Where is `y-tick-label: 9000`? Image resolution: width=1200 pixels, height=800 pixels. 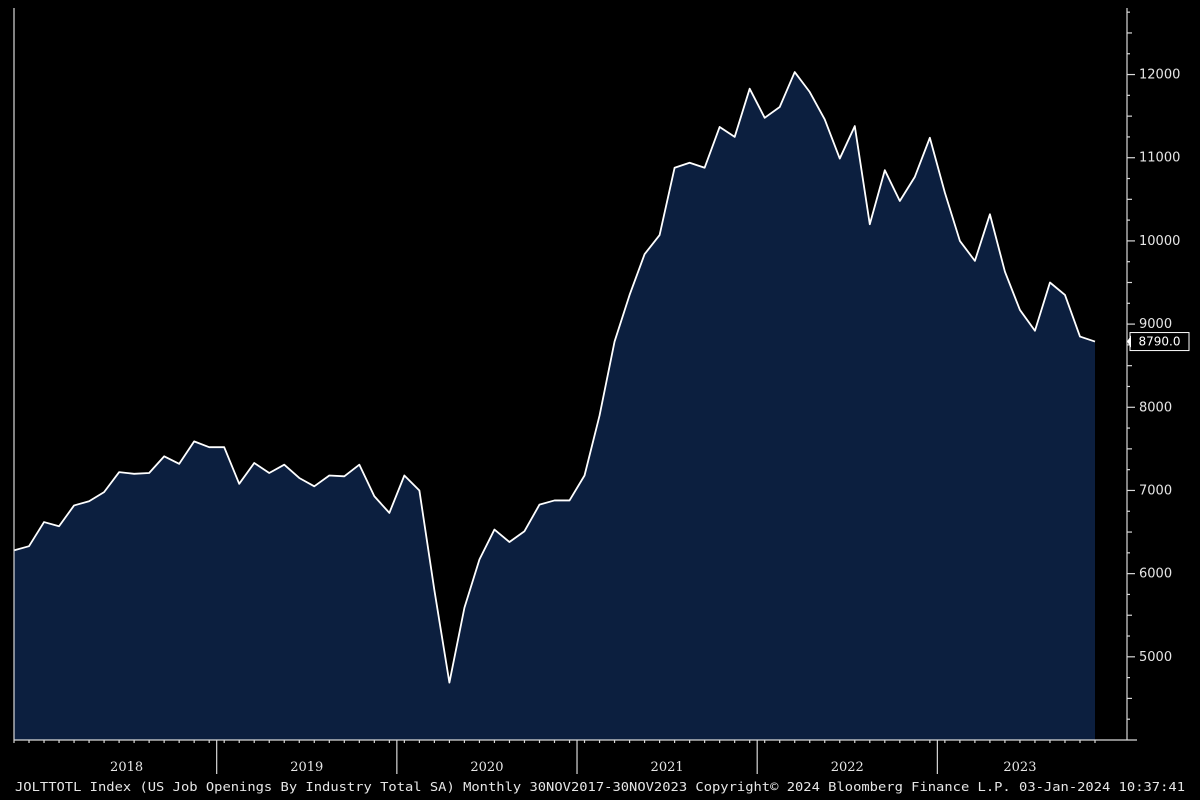
y-tick-label: 9000 is located at coordinates (1155, 324).